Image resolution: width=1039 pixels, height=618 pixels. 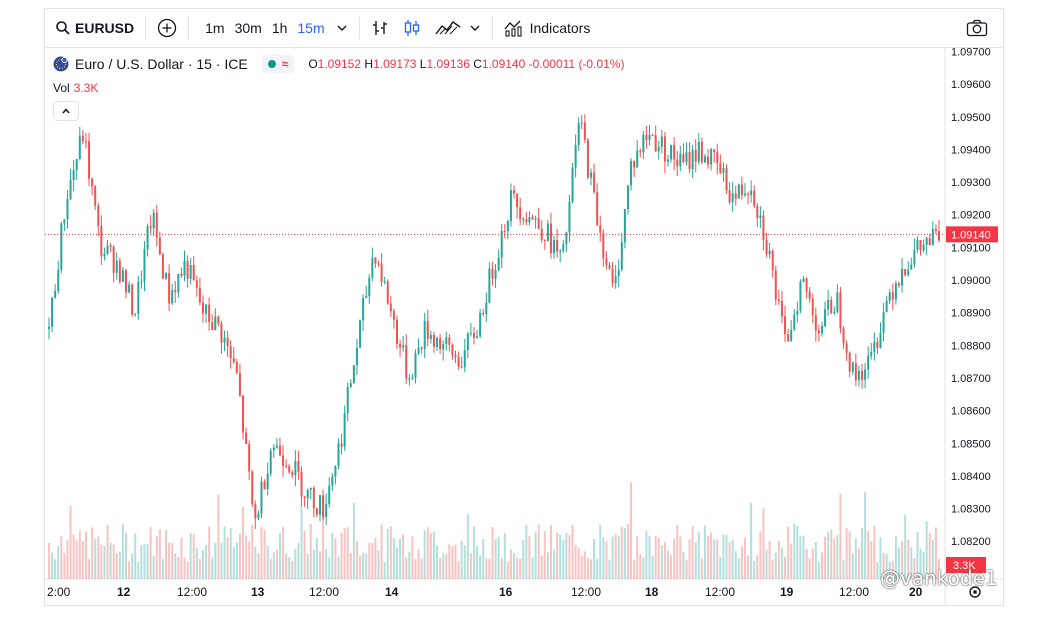 I want to click on symbol-search: EURUSD, so click(x=93, y=28).